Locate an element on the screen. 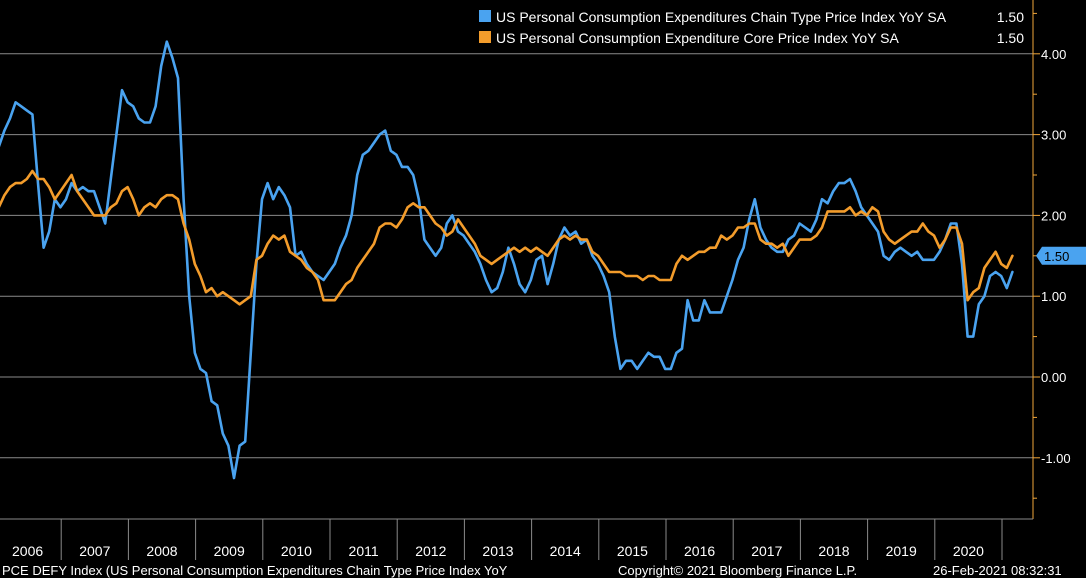  x-tick-label: 2014 is located at coordinates (565, 551).